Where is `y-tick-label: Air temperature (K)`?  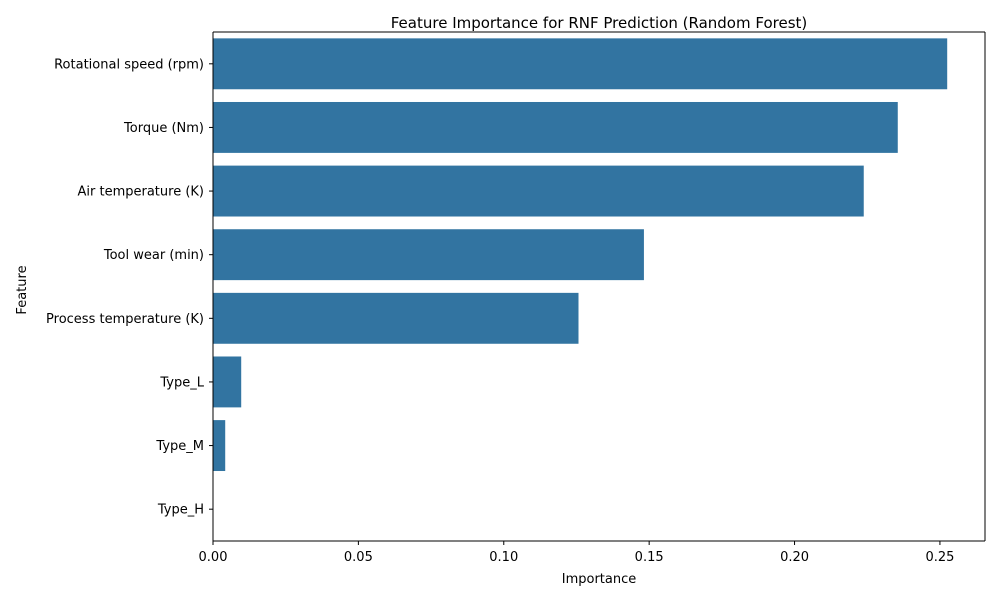 y-tick-label: Air temperature (K) is located at coordinates (141, 192).